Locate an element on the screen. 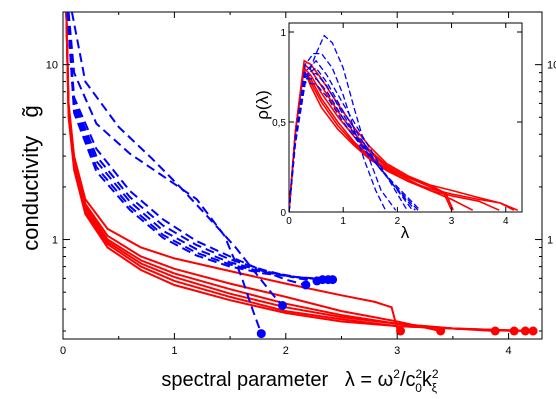 This screenshot has width=556, height=399. main-y-tick-label: 1 is located at coordinates (55, 241).